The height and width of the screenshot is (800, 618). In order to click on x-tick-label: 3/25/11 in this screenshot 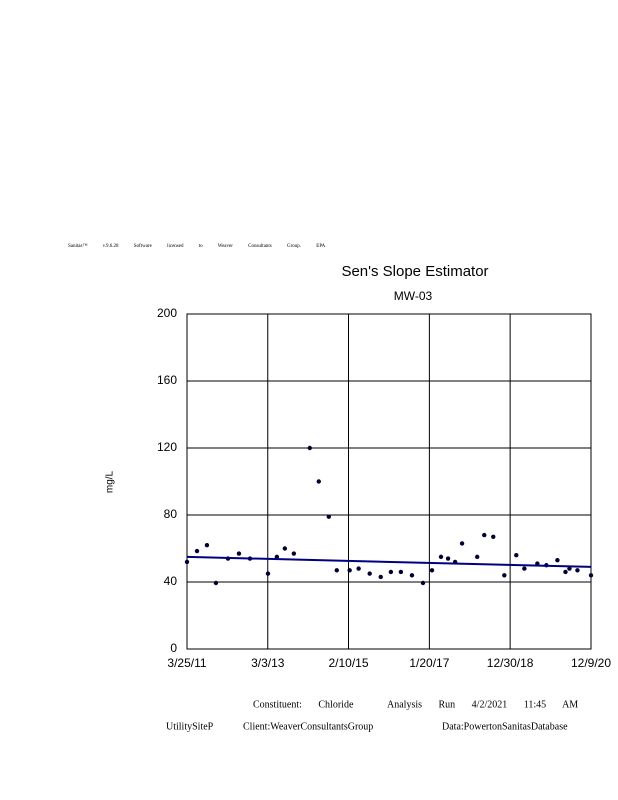, I will do `click(186, 663)`.